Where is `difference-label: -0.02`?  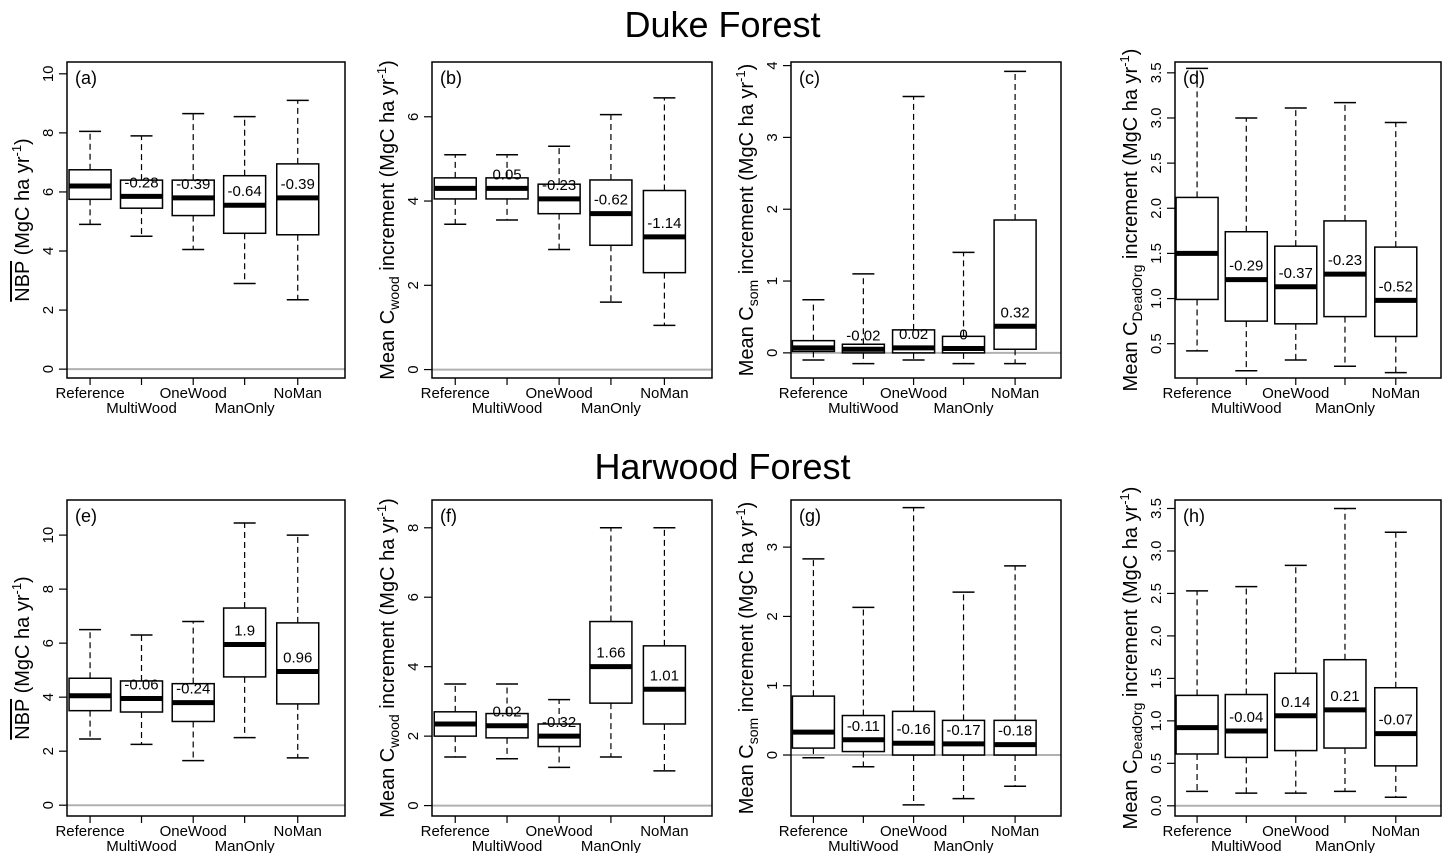
difference-label: -0.02 is located at coordinates (863, 335).